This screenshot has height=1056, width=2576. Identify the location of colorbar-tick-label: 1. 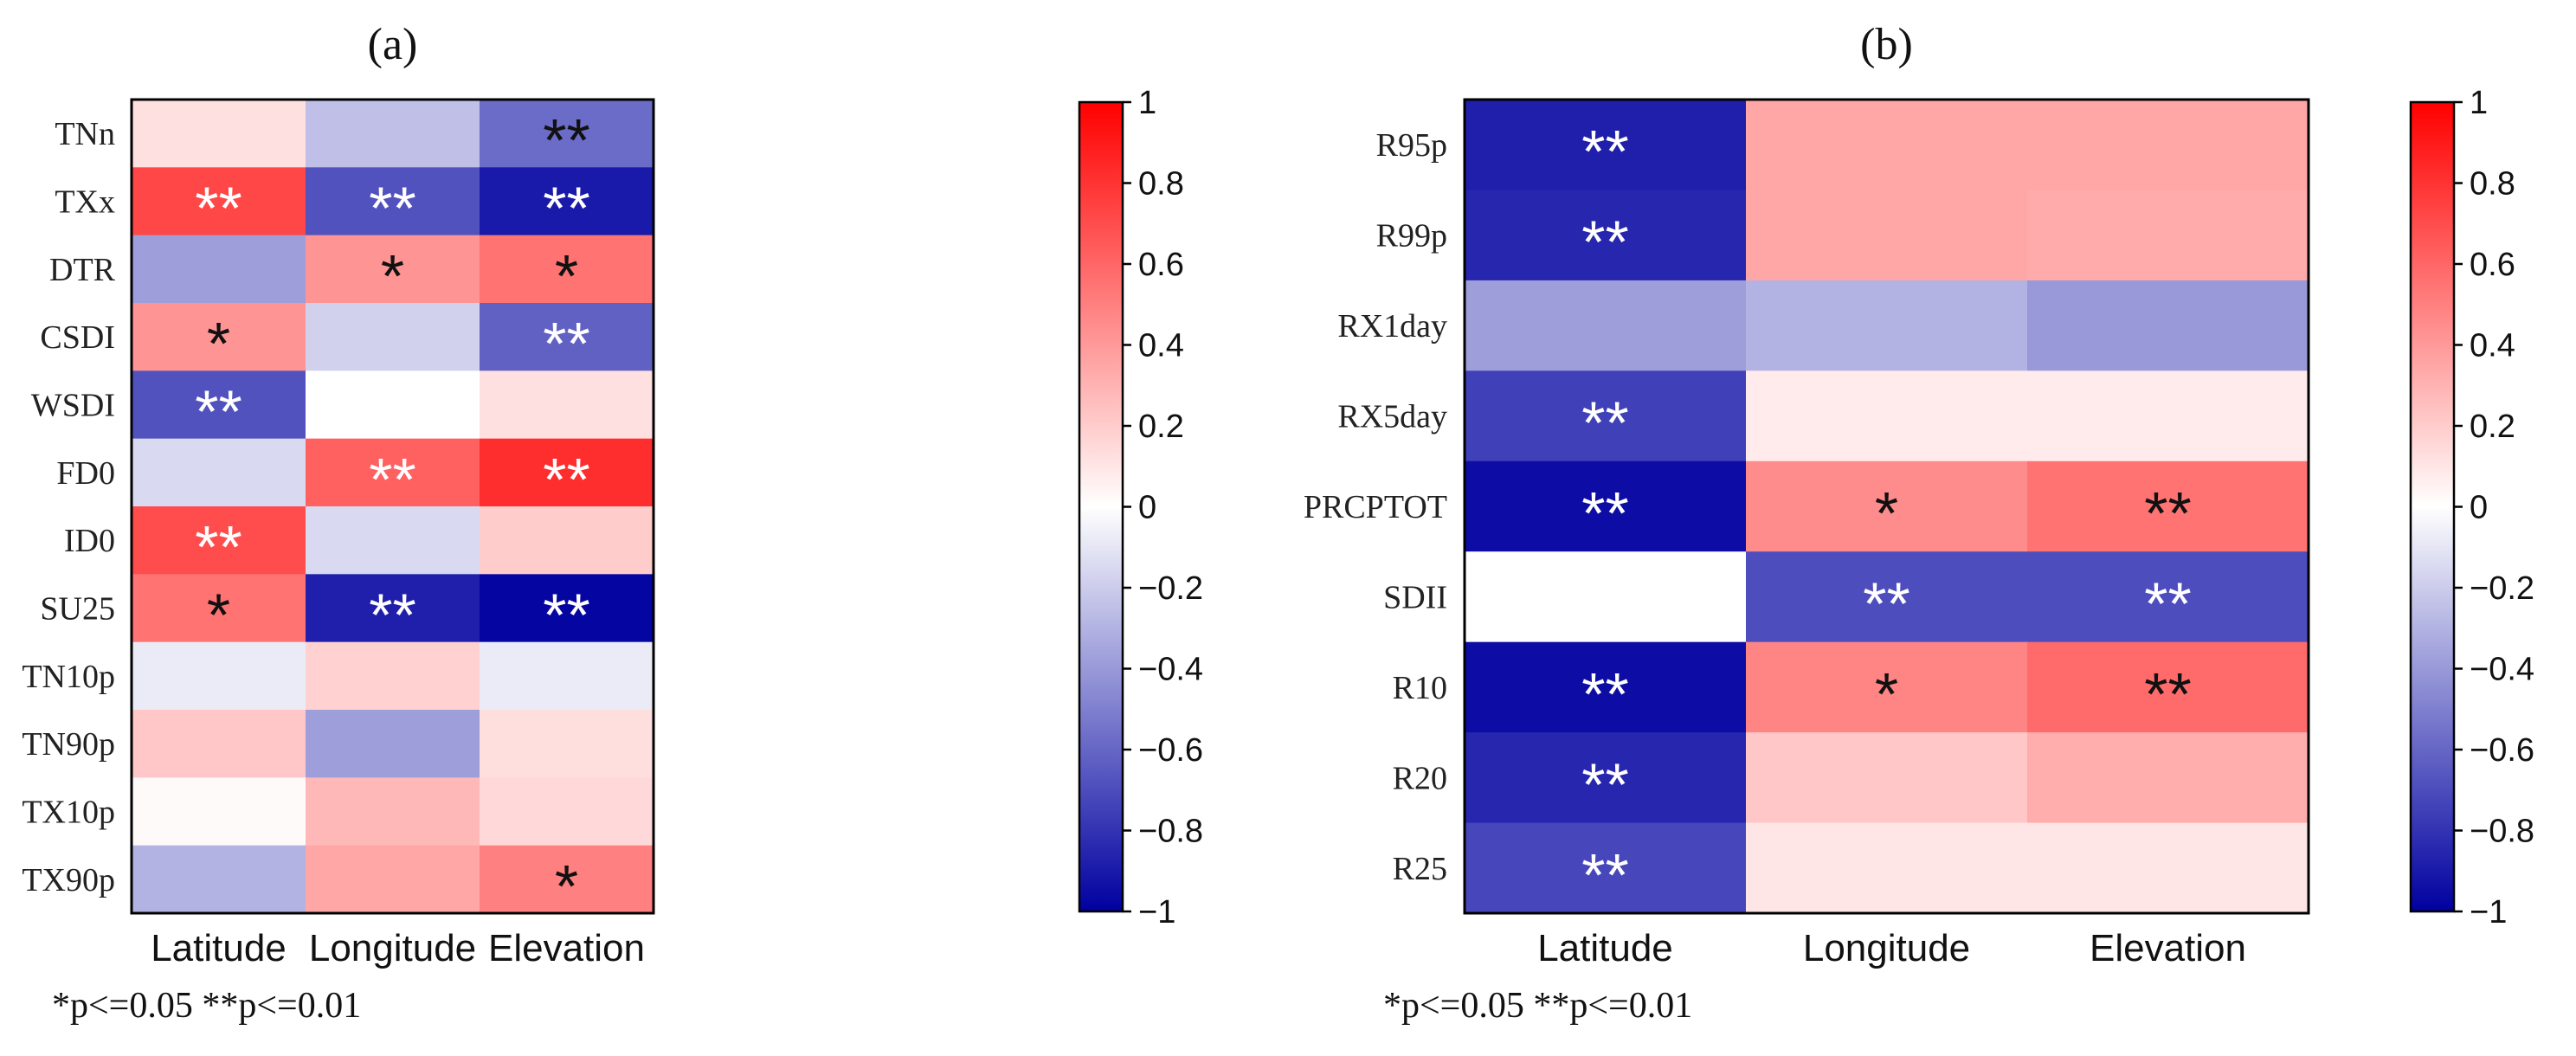
(2479, 103).